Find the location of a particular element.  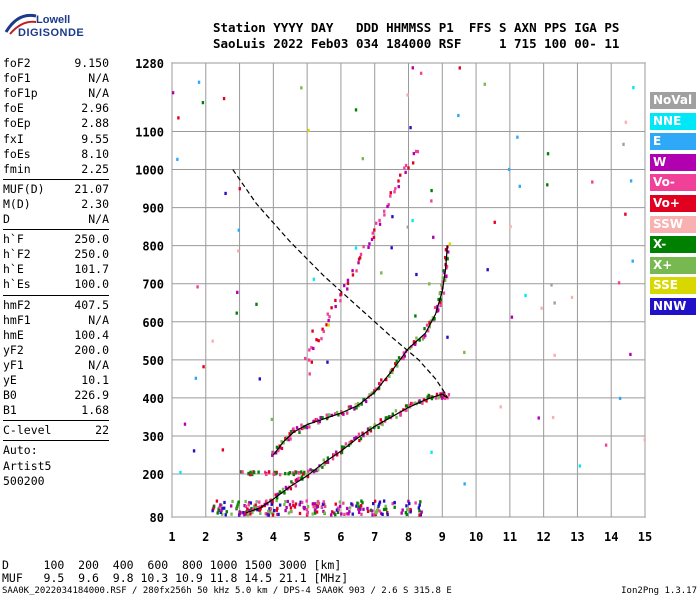

y-tick-label: 1000 is located at coordinates (149, 171).